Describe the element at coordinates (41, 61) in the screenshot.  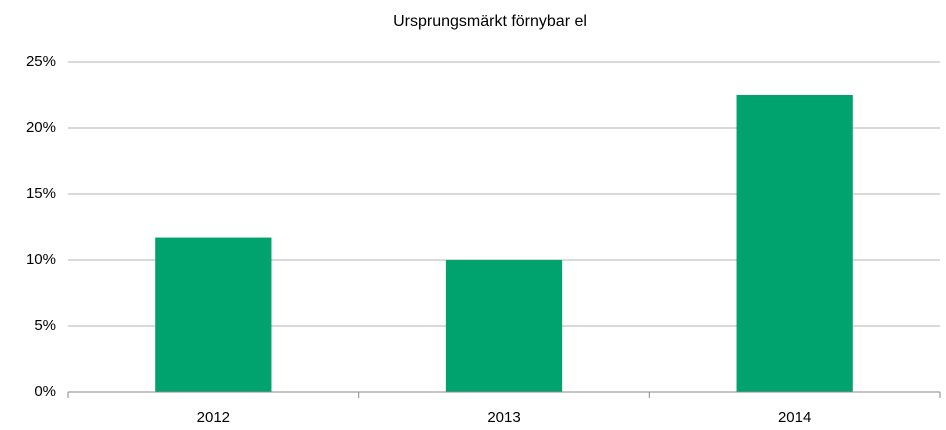
I see `y-tick-label: 25%` at that location.